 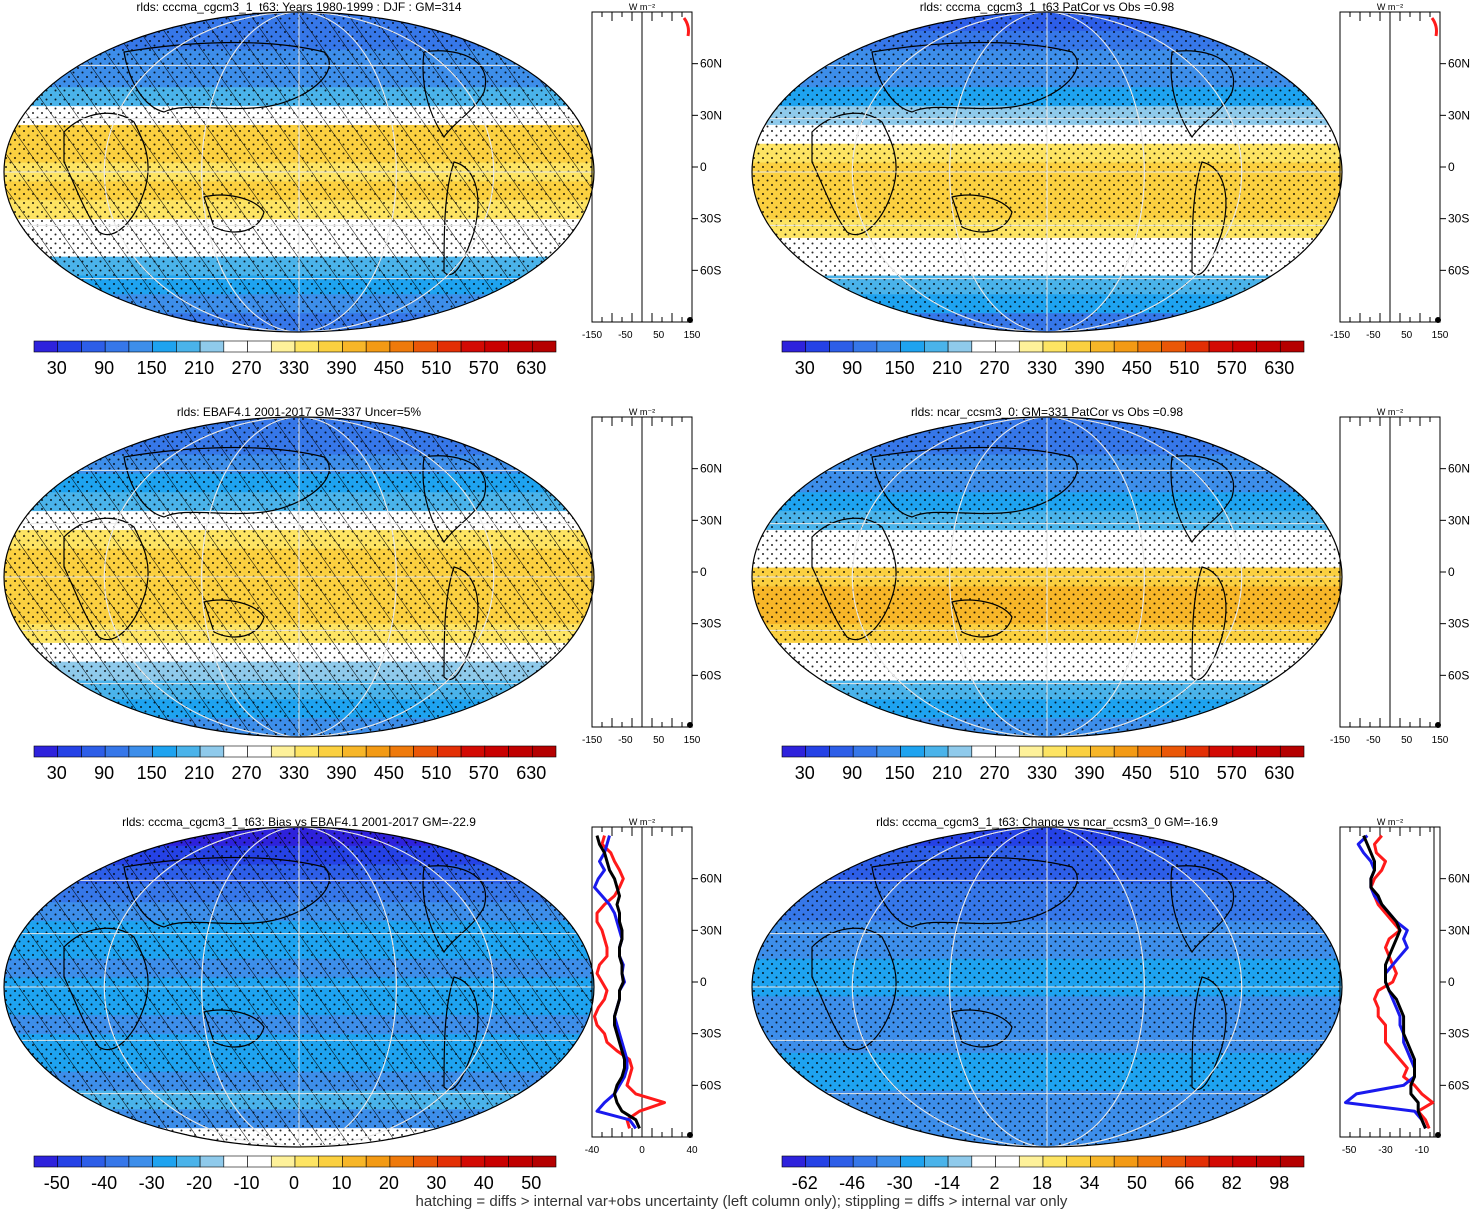 I want to click on profile-xtick-label: -30, so click(x=1385, y=1150).